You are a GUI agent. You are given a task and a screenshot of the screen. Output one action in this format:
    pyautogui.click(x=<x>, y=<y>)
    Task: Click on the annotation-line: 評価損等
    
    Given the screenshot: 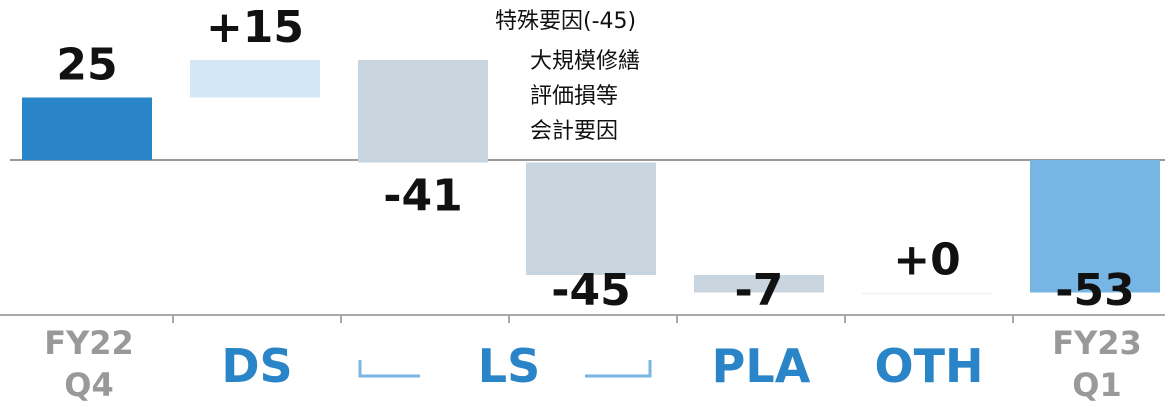 What is the action you would take?
    pyautogui.click(x=574, y=96)
    